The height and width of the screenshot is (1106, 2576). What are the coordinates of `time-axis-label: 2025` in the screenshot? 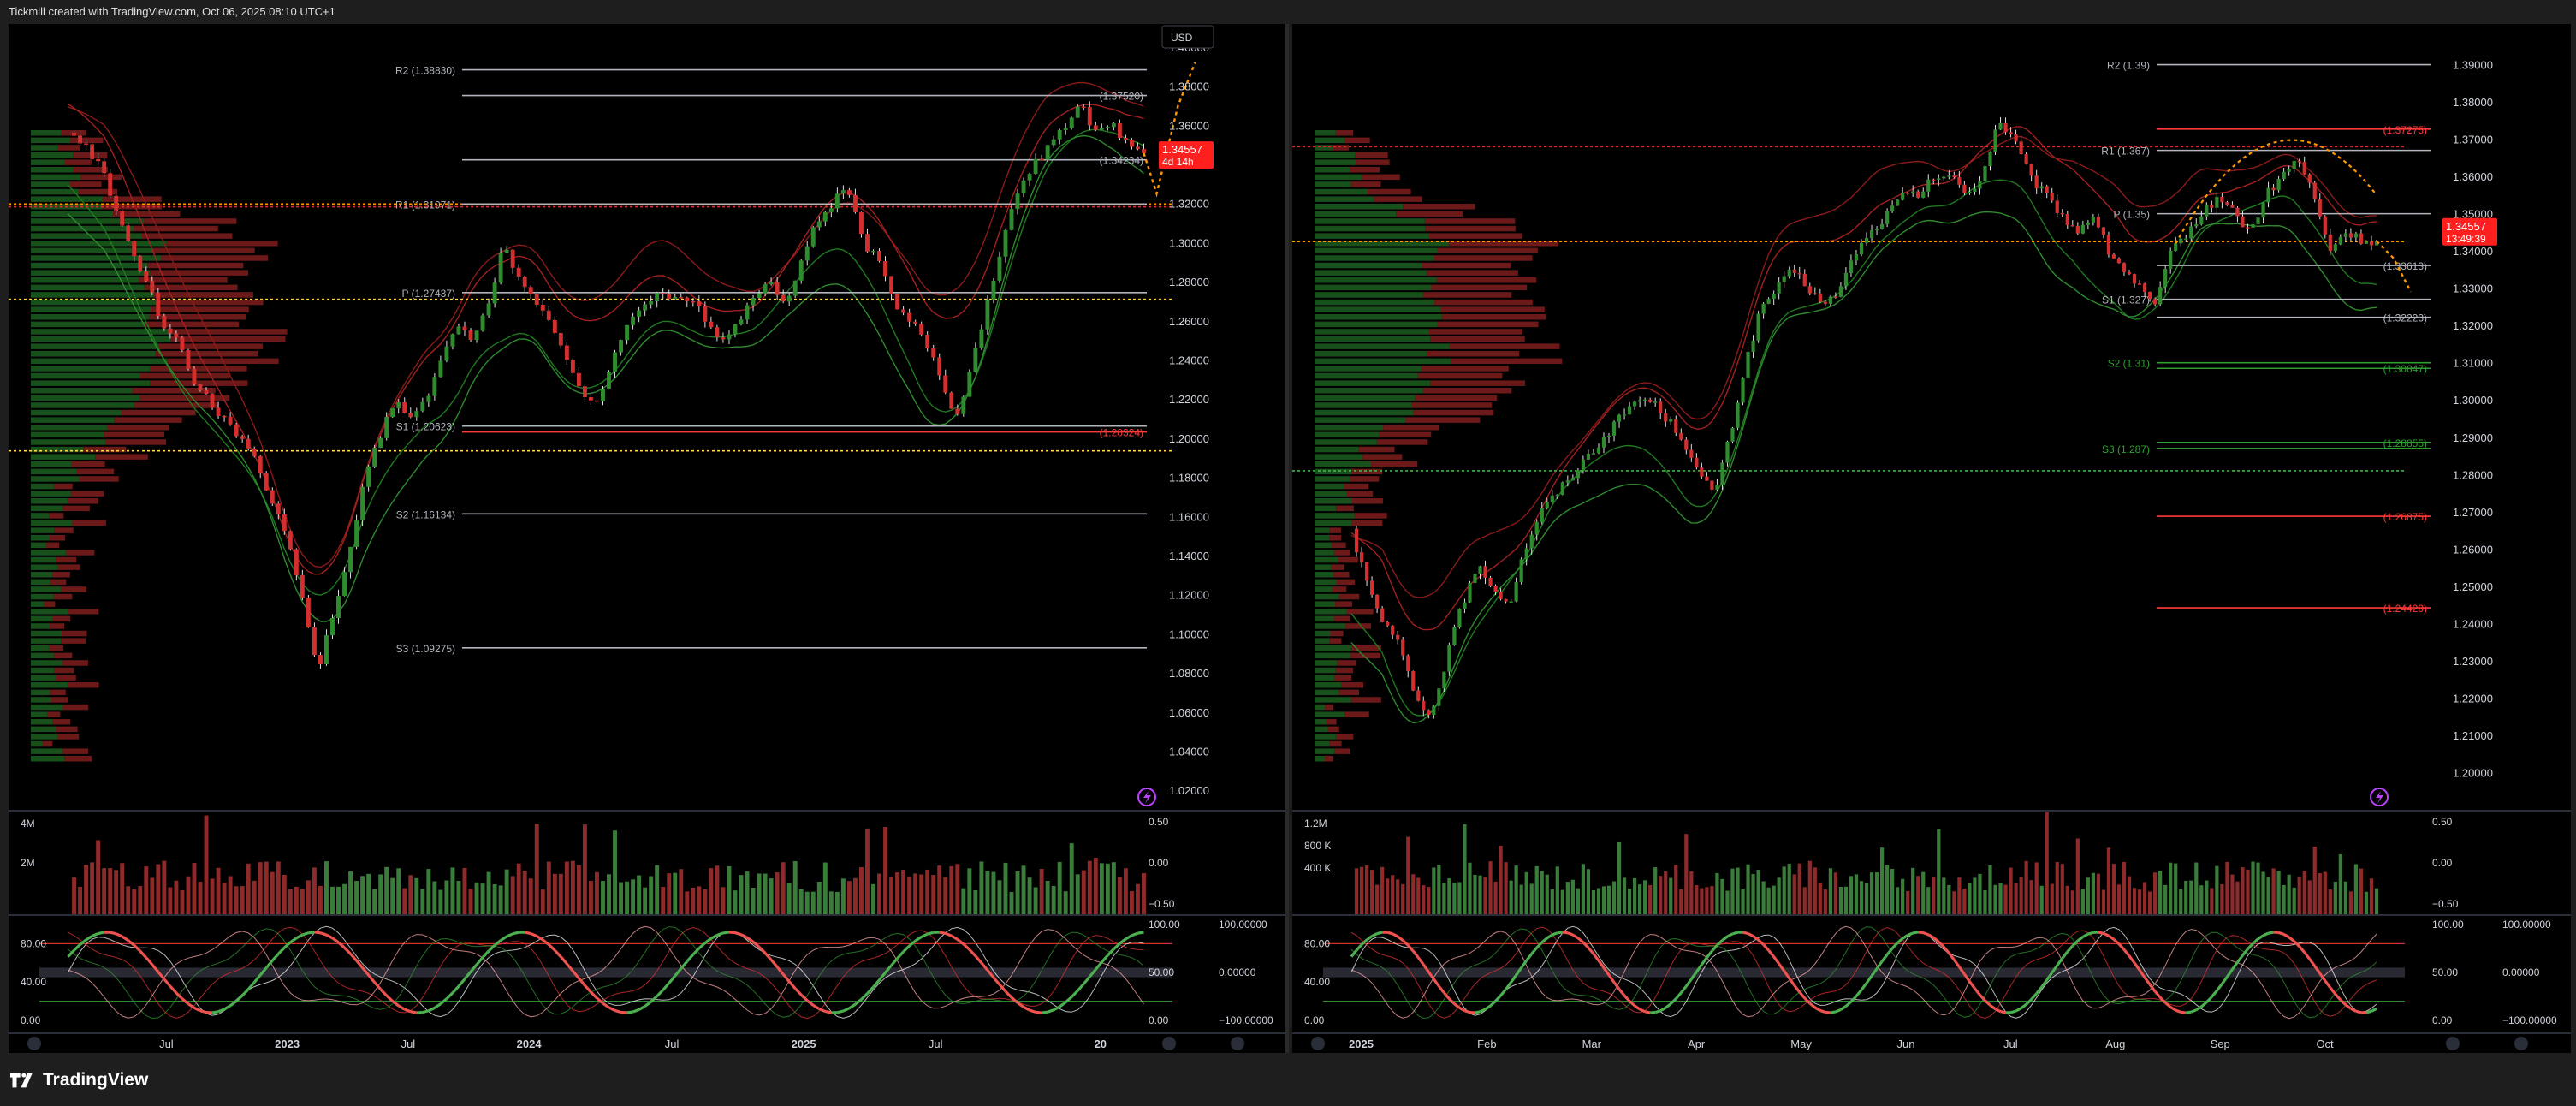 It's located at (1361, 1044).